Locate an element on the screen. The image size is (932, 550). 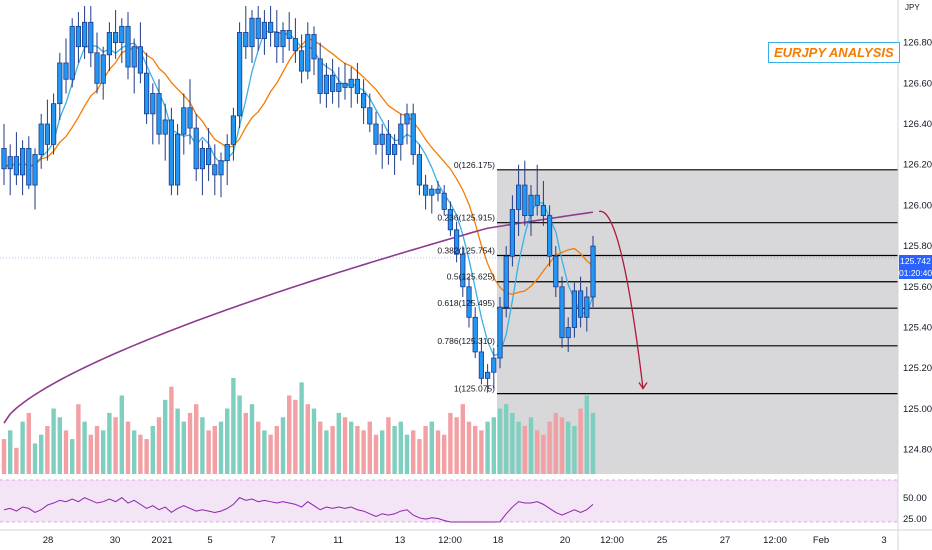
fib-level-label: 0(126.175) is located at coordinates (474, 165).